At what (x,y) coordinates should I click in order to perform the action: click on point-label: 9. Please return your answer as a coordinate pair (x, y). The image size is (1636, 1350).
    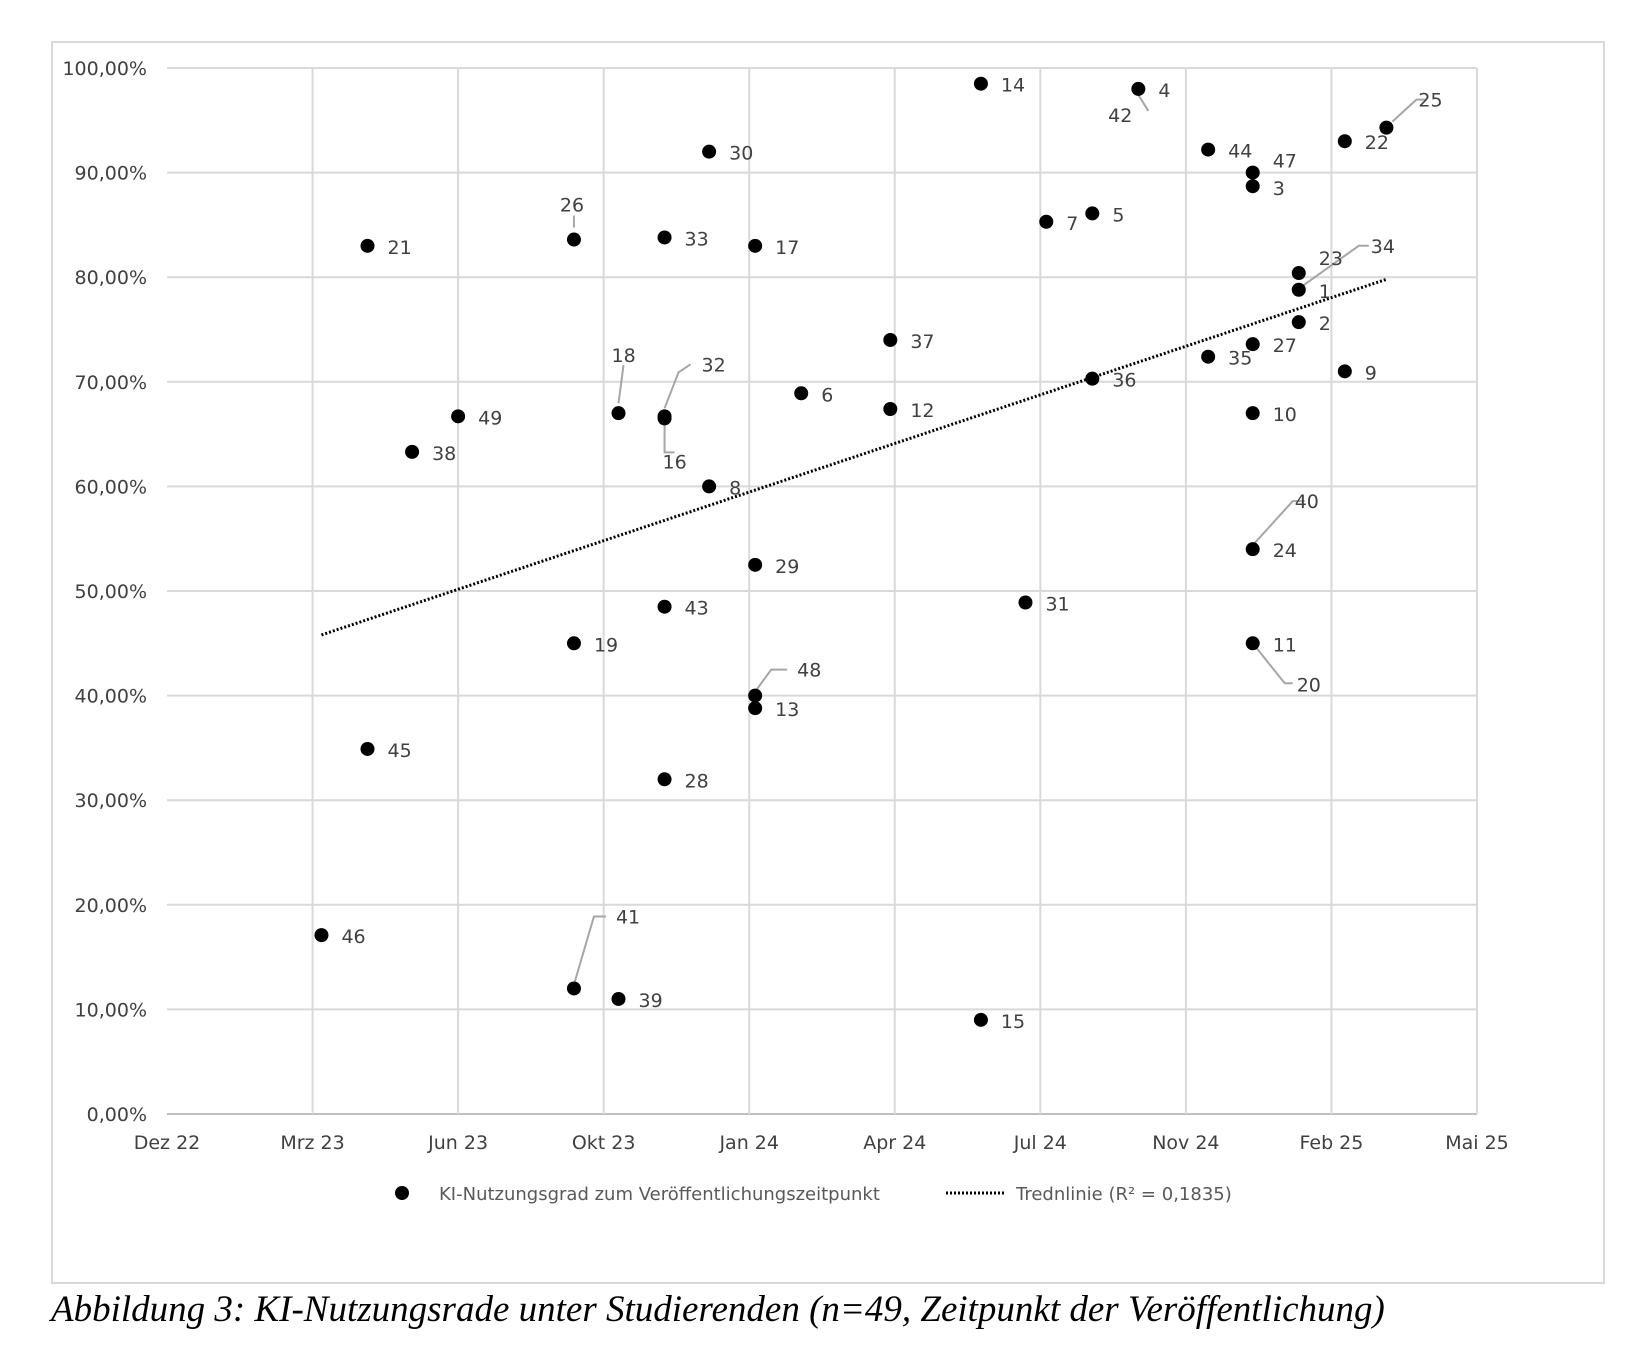
    Looking at the image, I should click on (1371, 373).